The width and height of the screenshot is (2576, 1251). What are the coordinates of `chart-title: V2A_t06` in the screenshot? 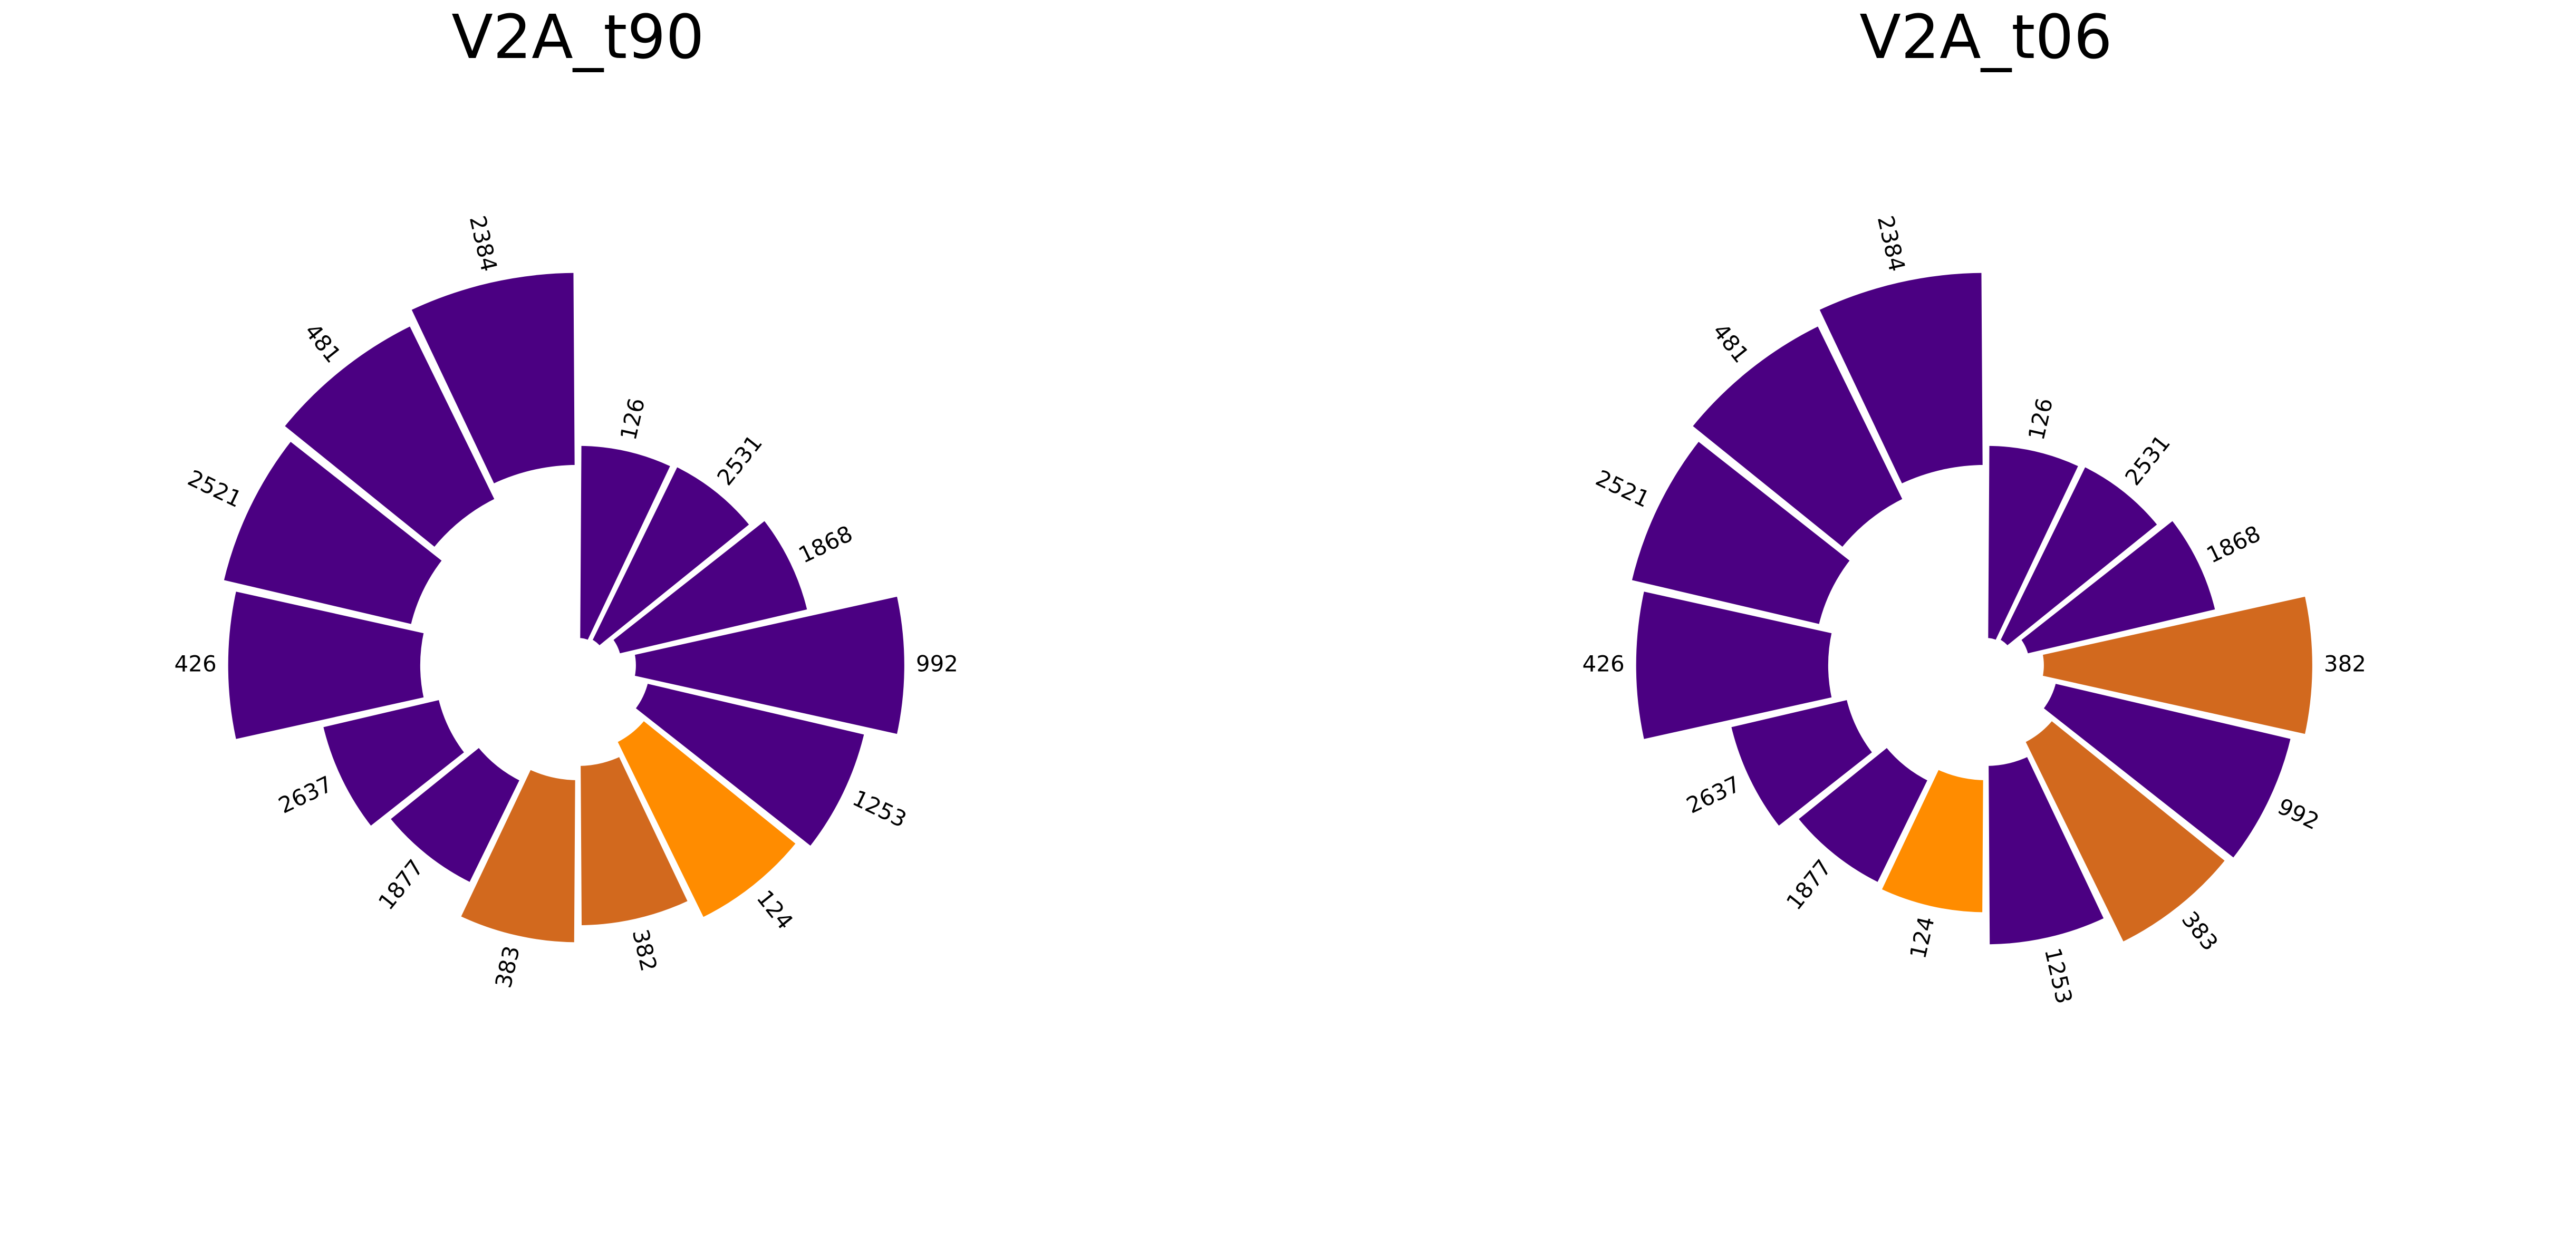 It's located at (1985, 37).